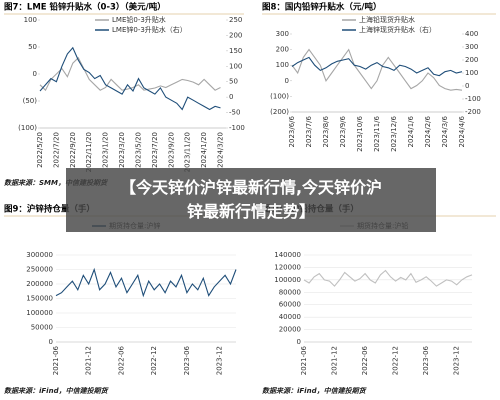  I want to click on banner-line: 锌最新行情走势】, so click(250, 211).